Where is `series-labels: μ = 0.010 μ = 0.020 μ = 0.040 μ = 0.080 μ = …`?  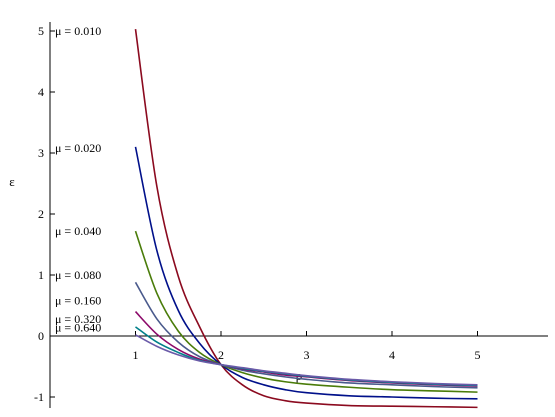 series-labels: μ = 0.010 μ = 0.020 μ = 0.040 μ = 0.080 μ = … is located at coordinates (78, 179).